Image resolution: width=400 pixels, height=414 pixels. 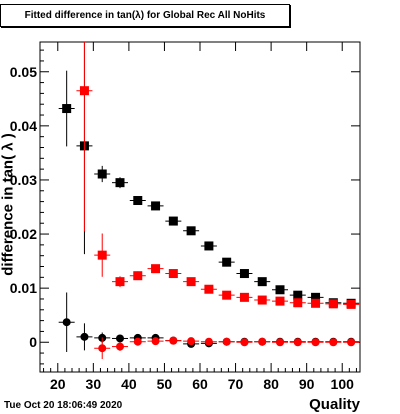 I want to click on y-tick-label: 0, so click(x=33, y=342).